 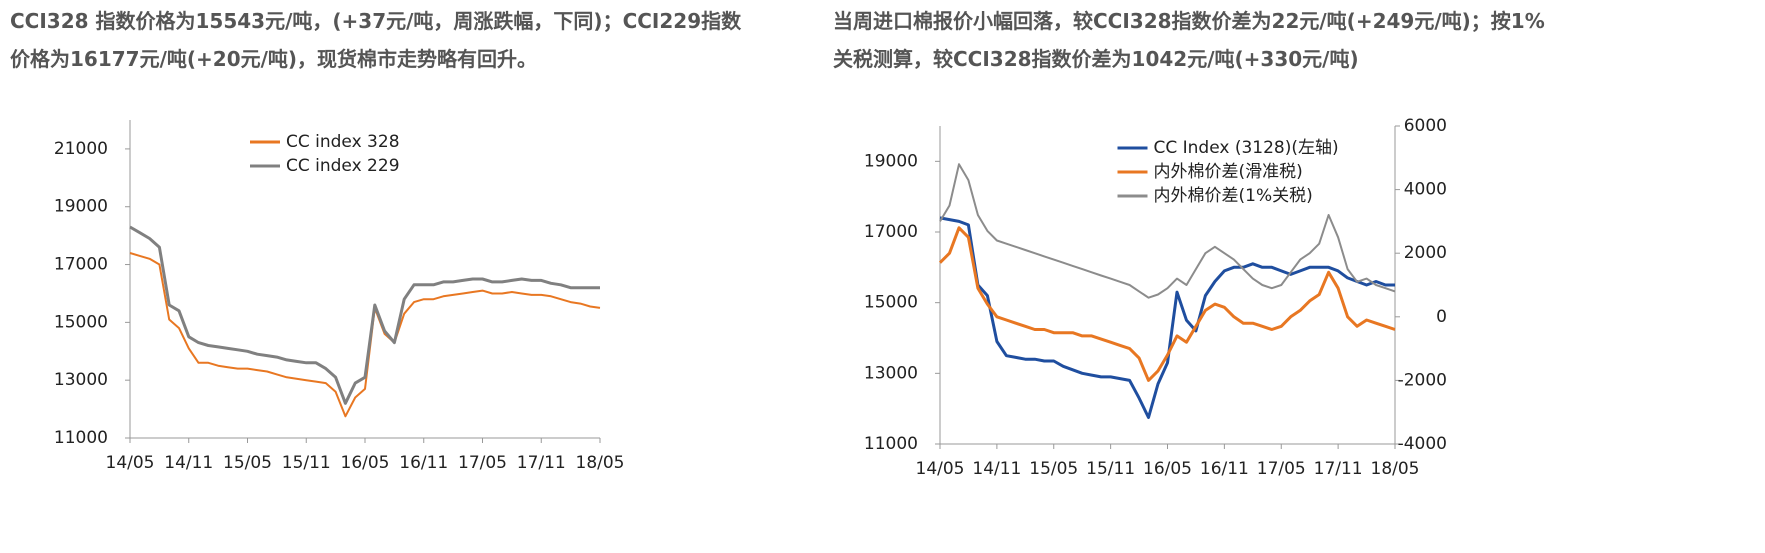 What do you see at coordinates (1233, 196) in the screenshot?
I see `legend-label: 内外棉价差(1%关税)` at bounding box center [1233, 196].